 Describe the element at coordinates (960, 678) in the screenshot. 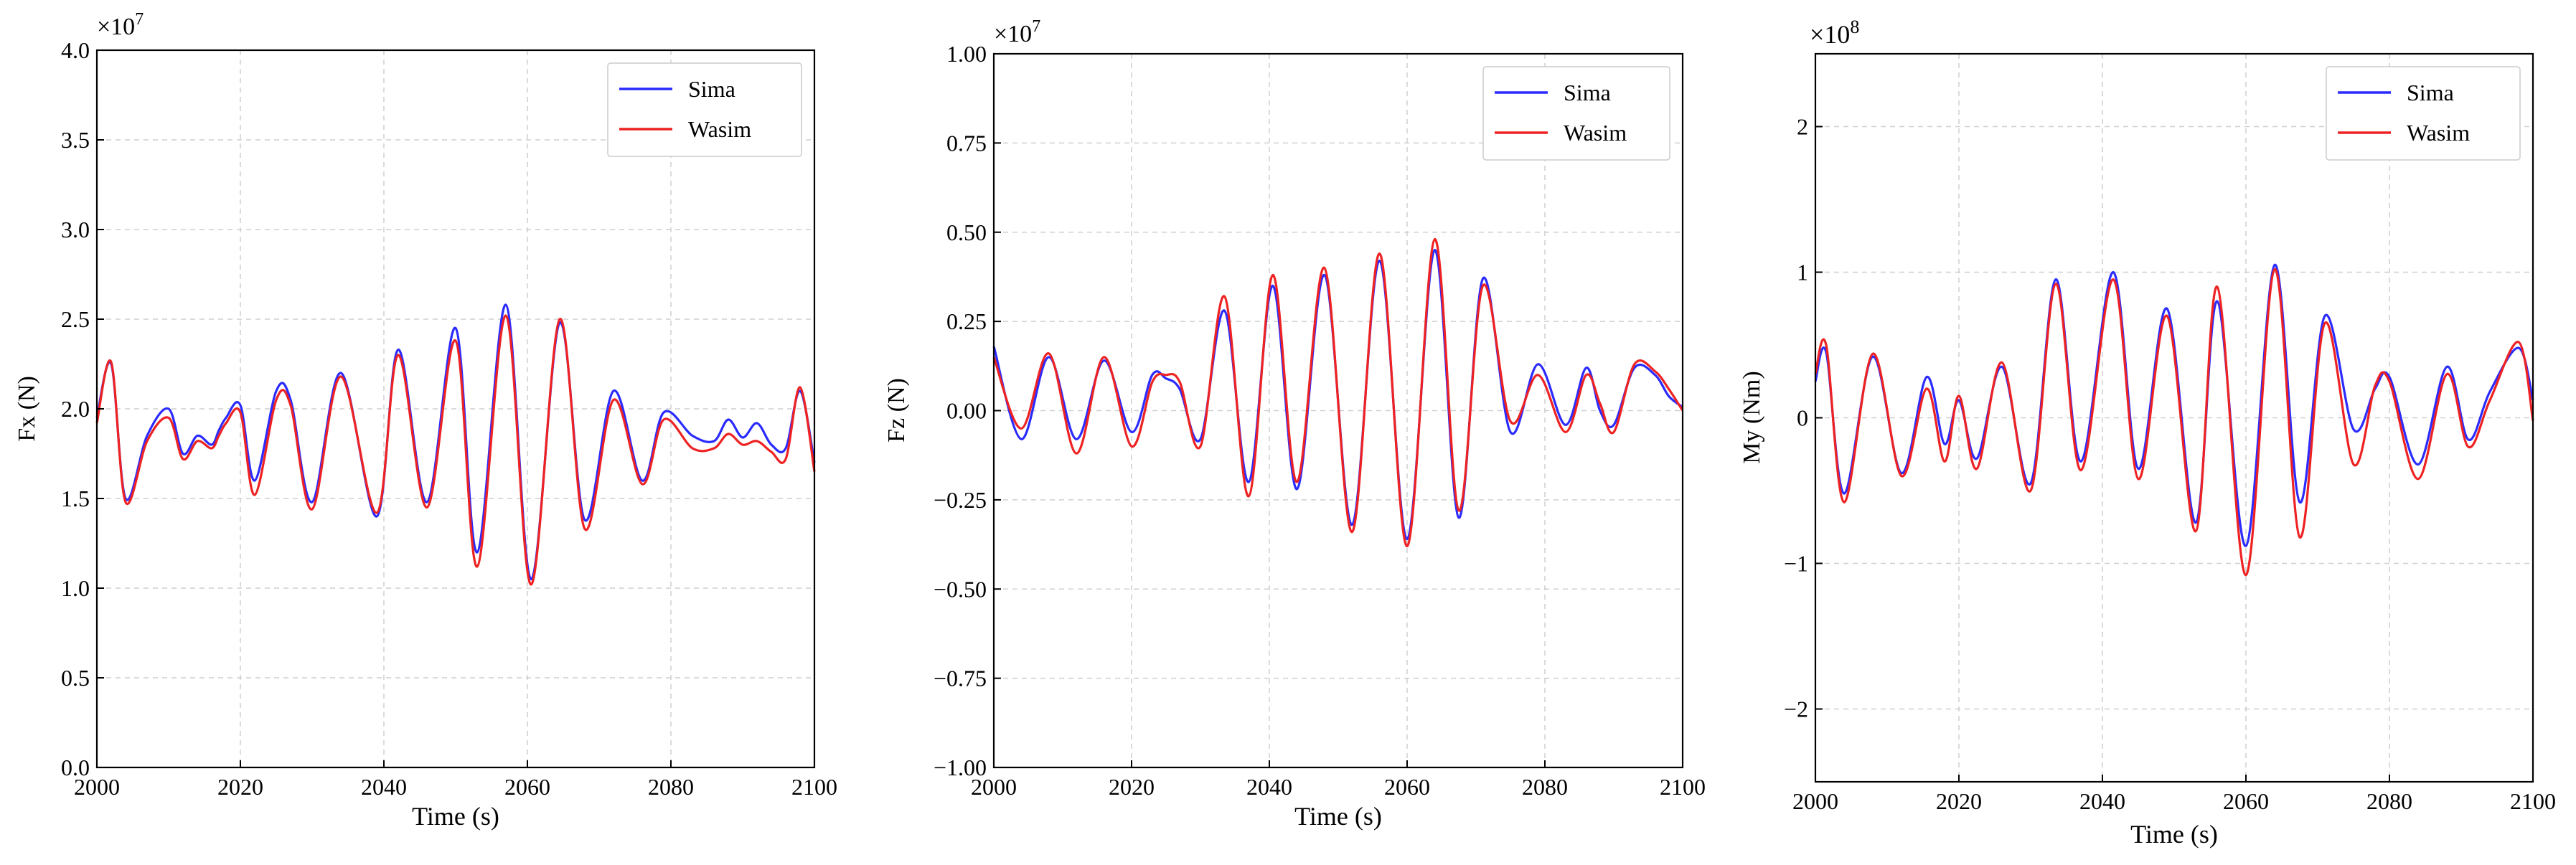

I see `y-tick-label: −0.75` at that location.